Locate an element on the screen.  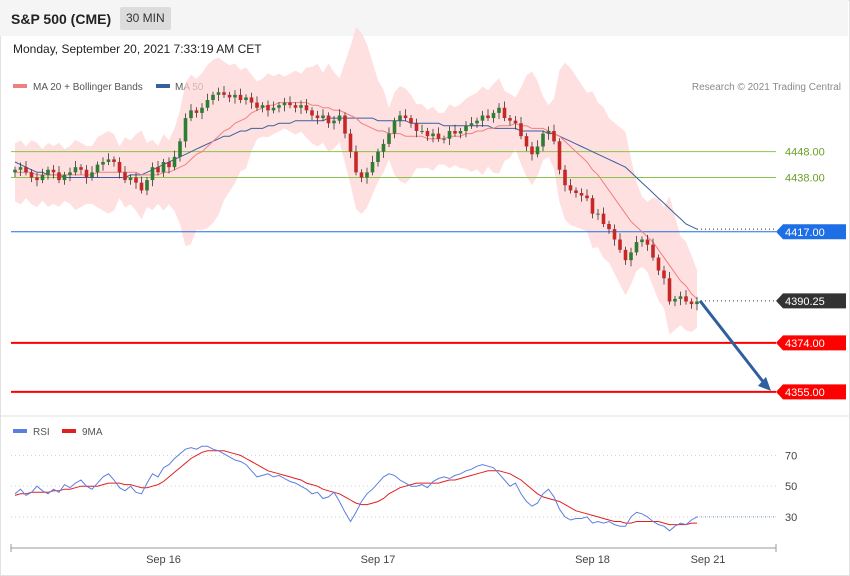
x-axis: Sep 16 Sep 17 Sep 18 Sep 21 is located at coordinates (393, 555).